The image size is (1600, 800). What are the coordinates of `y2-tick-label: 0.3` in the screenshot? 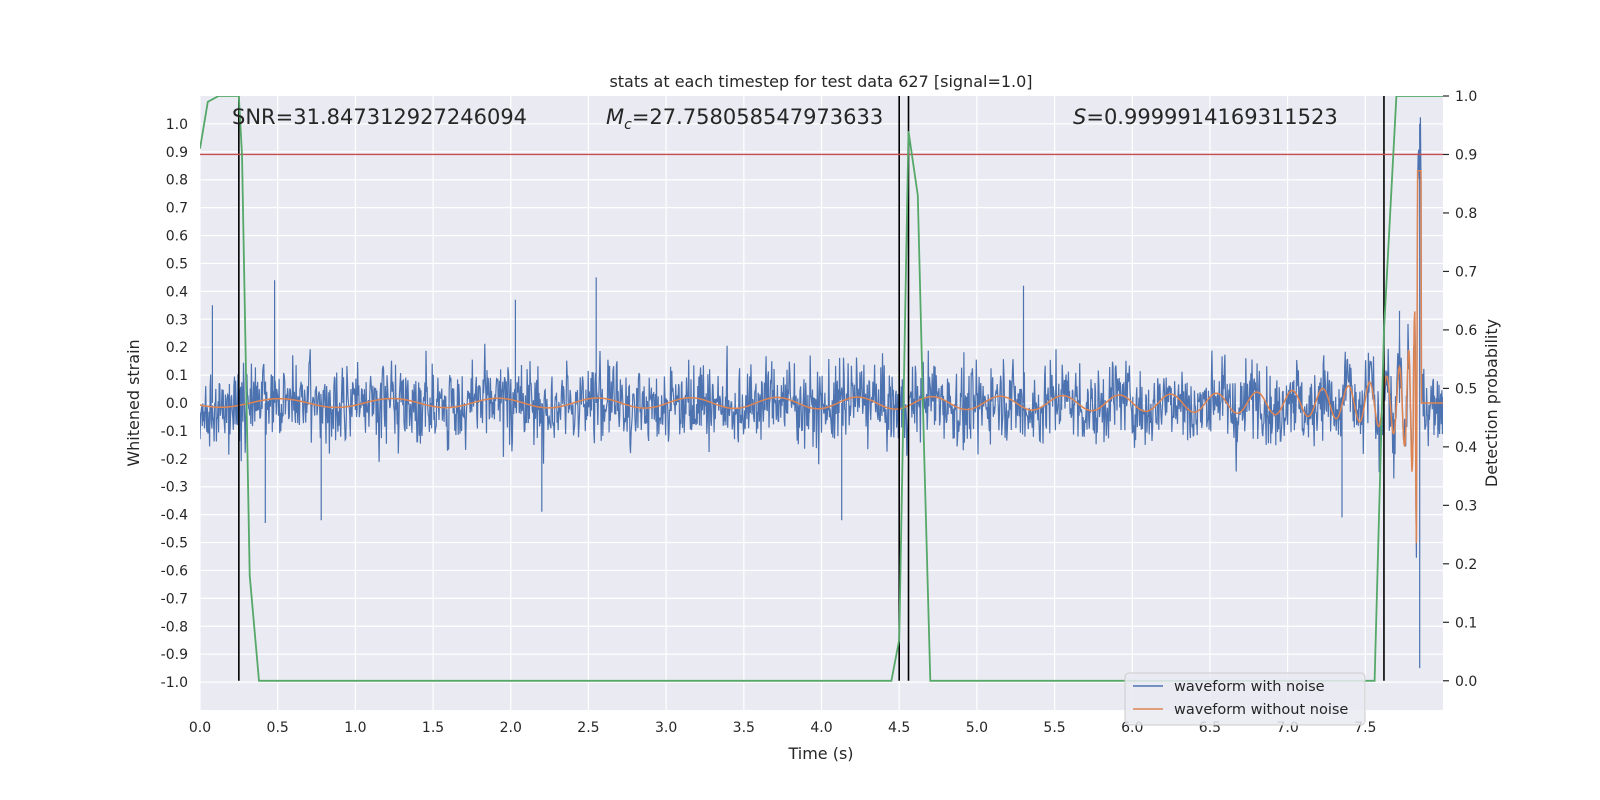 It's located at (1466, 506).